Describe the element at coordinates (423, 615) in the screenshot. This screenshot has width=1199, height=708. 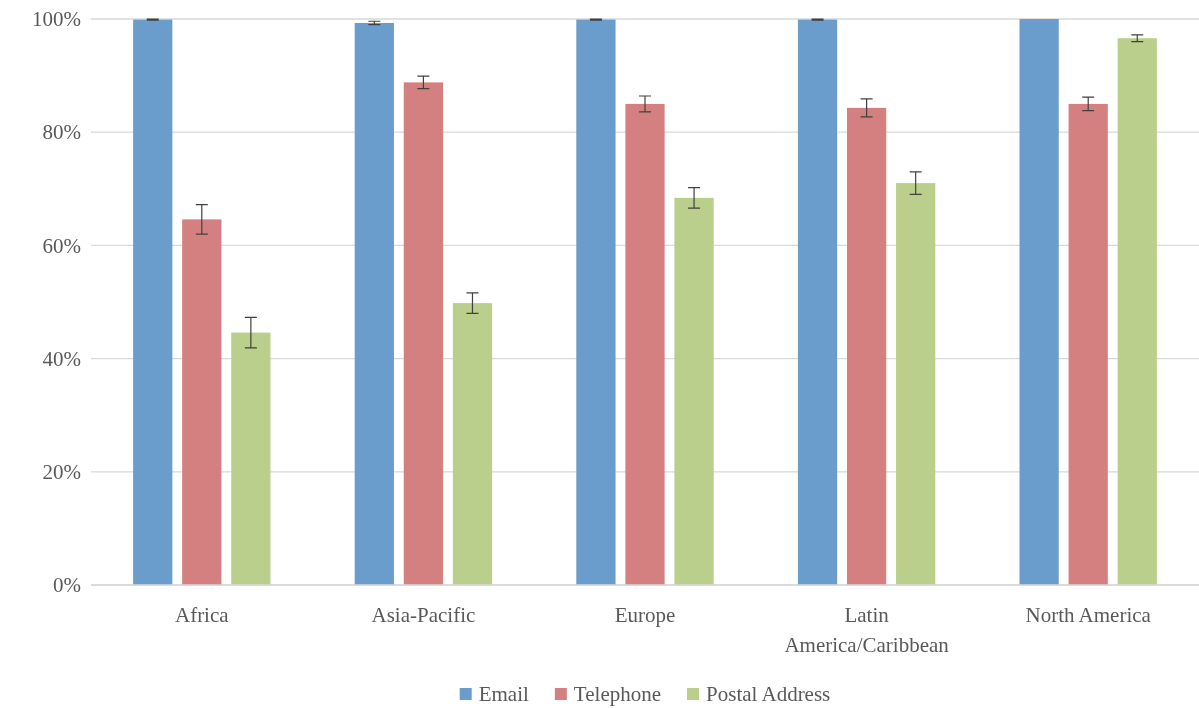
I see `x-tick-label: Asia-Pacific` at that location.